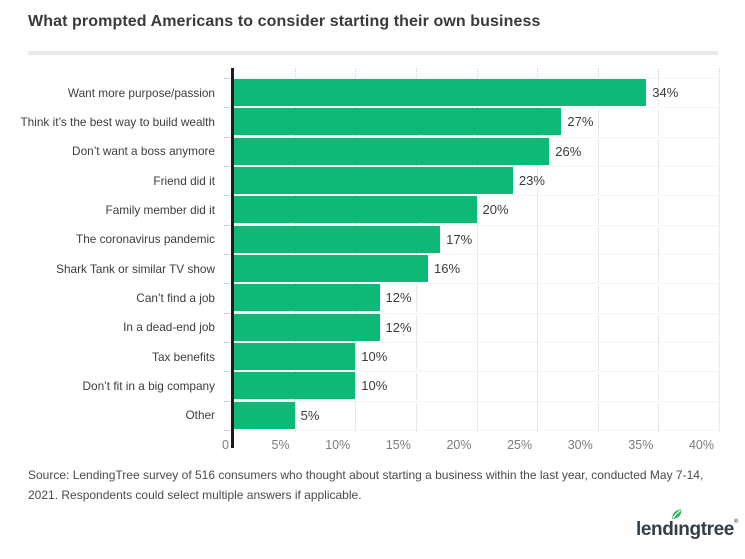 This screenshot has width=745, height=559. What do you see at coordinates (677, 514) in the screenshot?
I see `leaf-icon` at bounding box center [677, 514].